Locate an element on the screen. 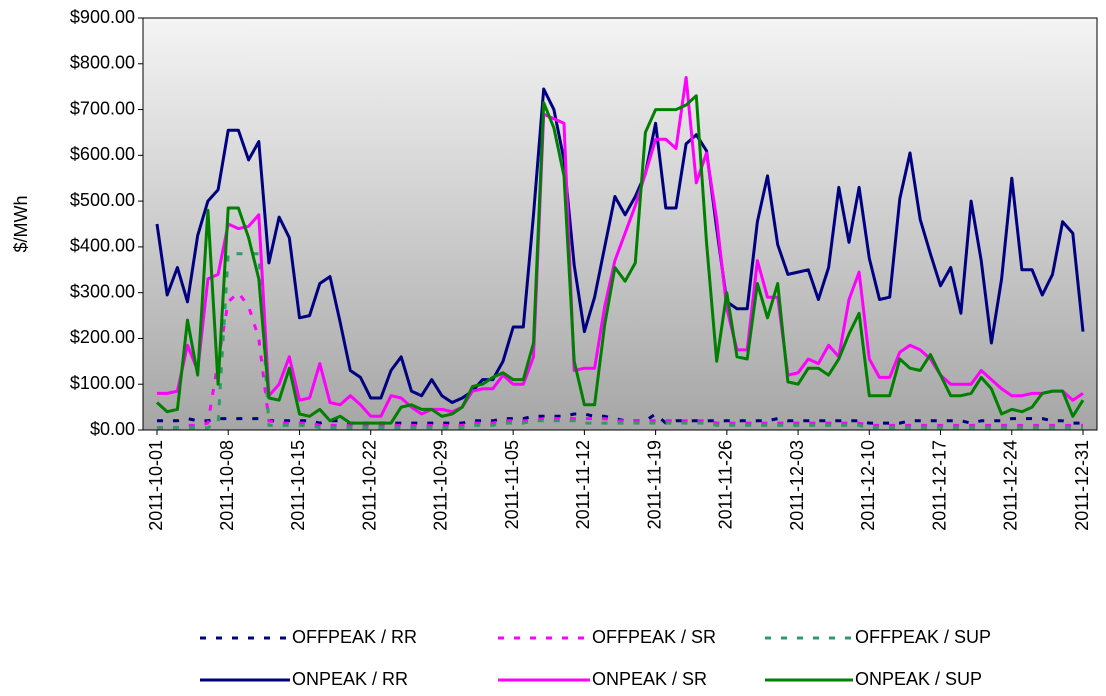 This screenshot has height=696, width=1106. legend-label: OFFPEAK / RR is located at coordinates (354, 637).